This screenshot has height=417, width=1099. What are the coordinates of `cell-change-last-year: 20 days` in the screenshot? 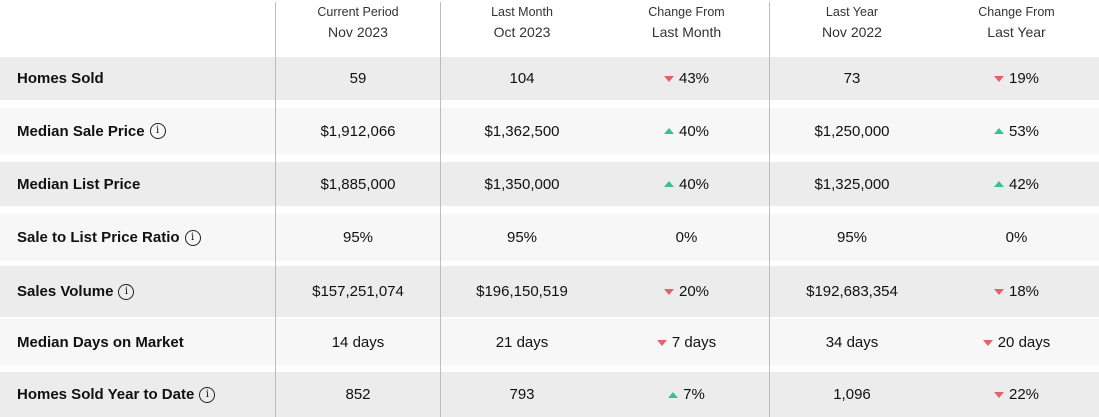 It's located at (1016, 342).